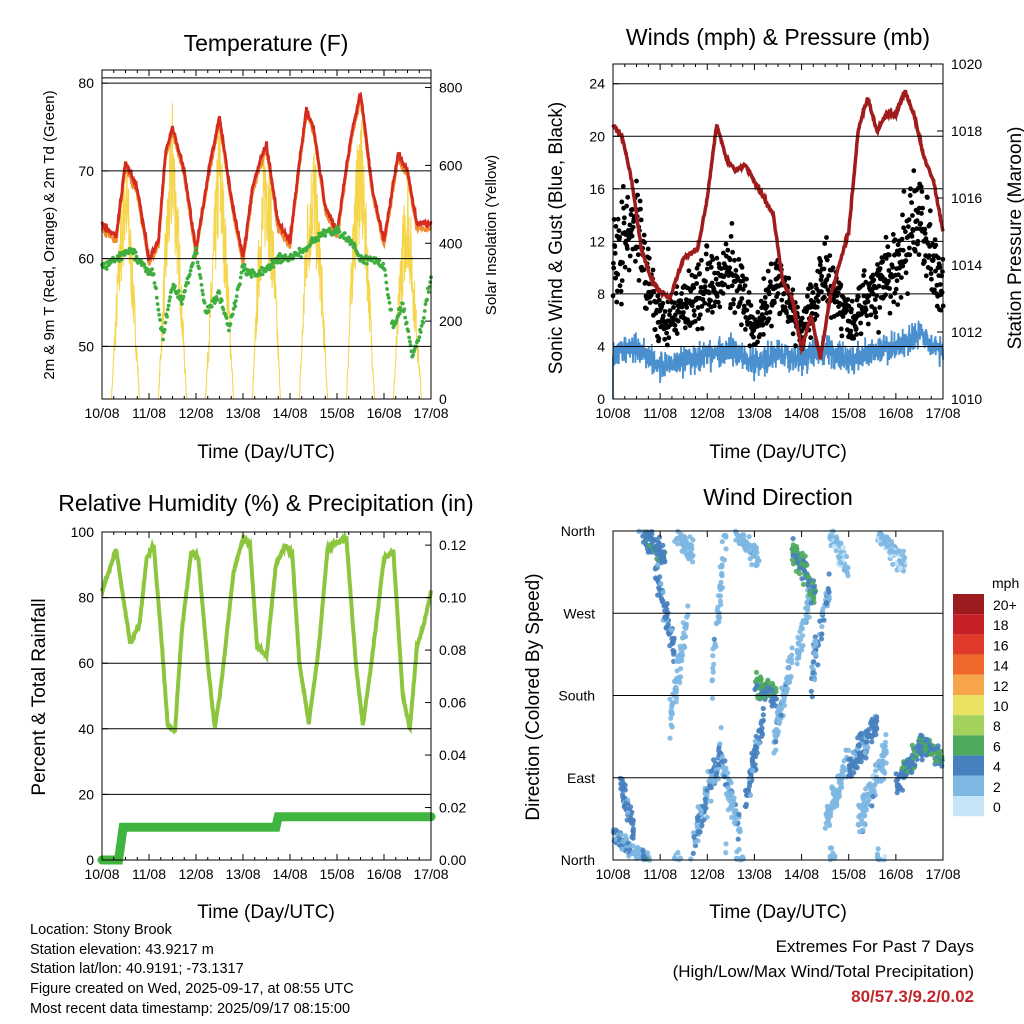 Image resolution: width=1024 pixels, height=1024 pixels. What do you see at coordinates (1014, 238) in the screenshot?
I see `winds-ylabel-right: Station Pressure (Maroon)` at bounding box center [1014, 238].